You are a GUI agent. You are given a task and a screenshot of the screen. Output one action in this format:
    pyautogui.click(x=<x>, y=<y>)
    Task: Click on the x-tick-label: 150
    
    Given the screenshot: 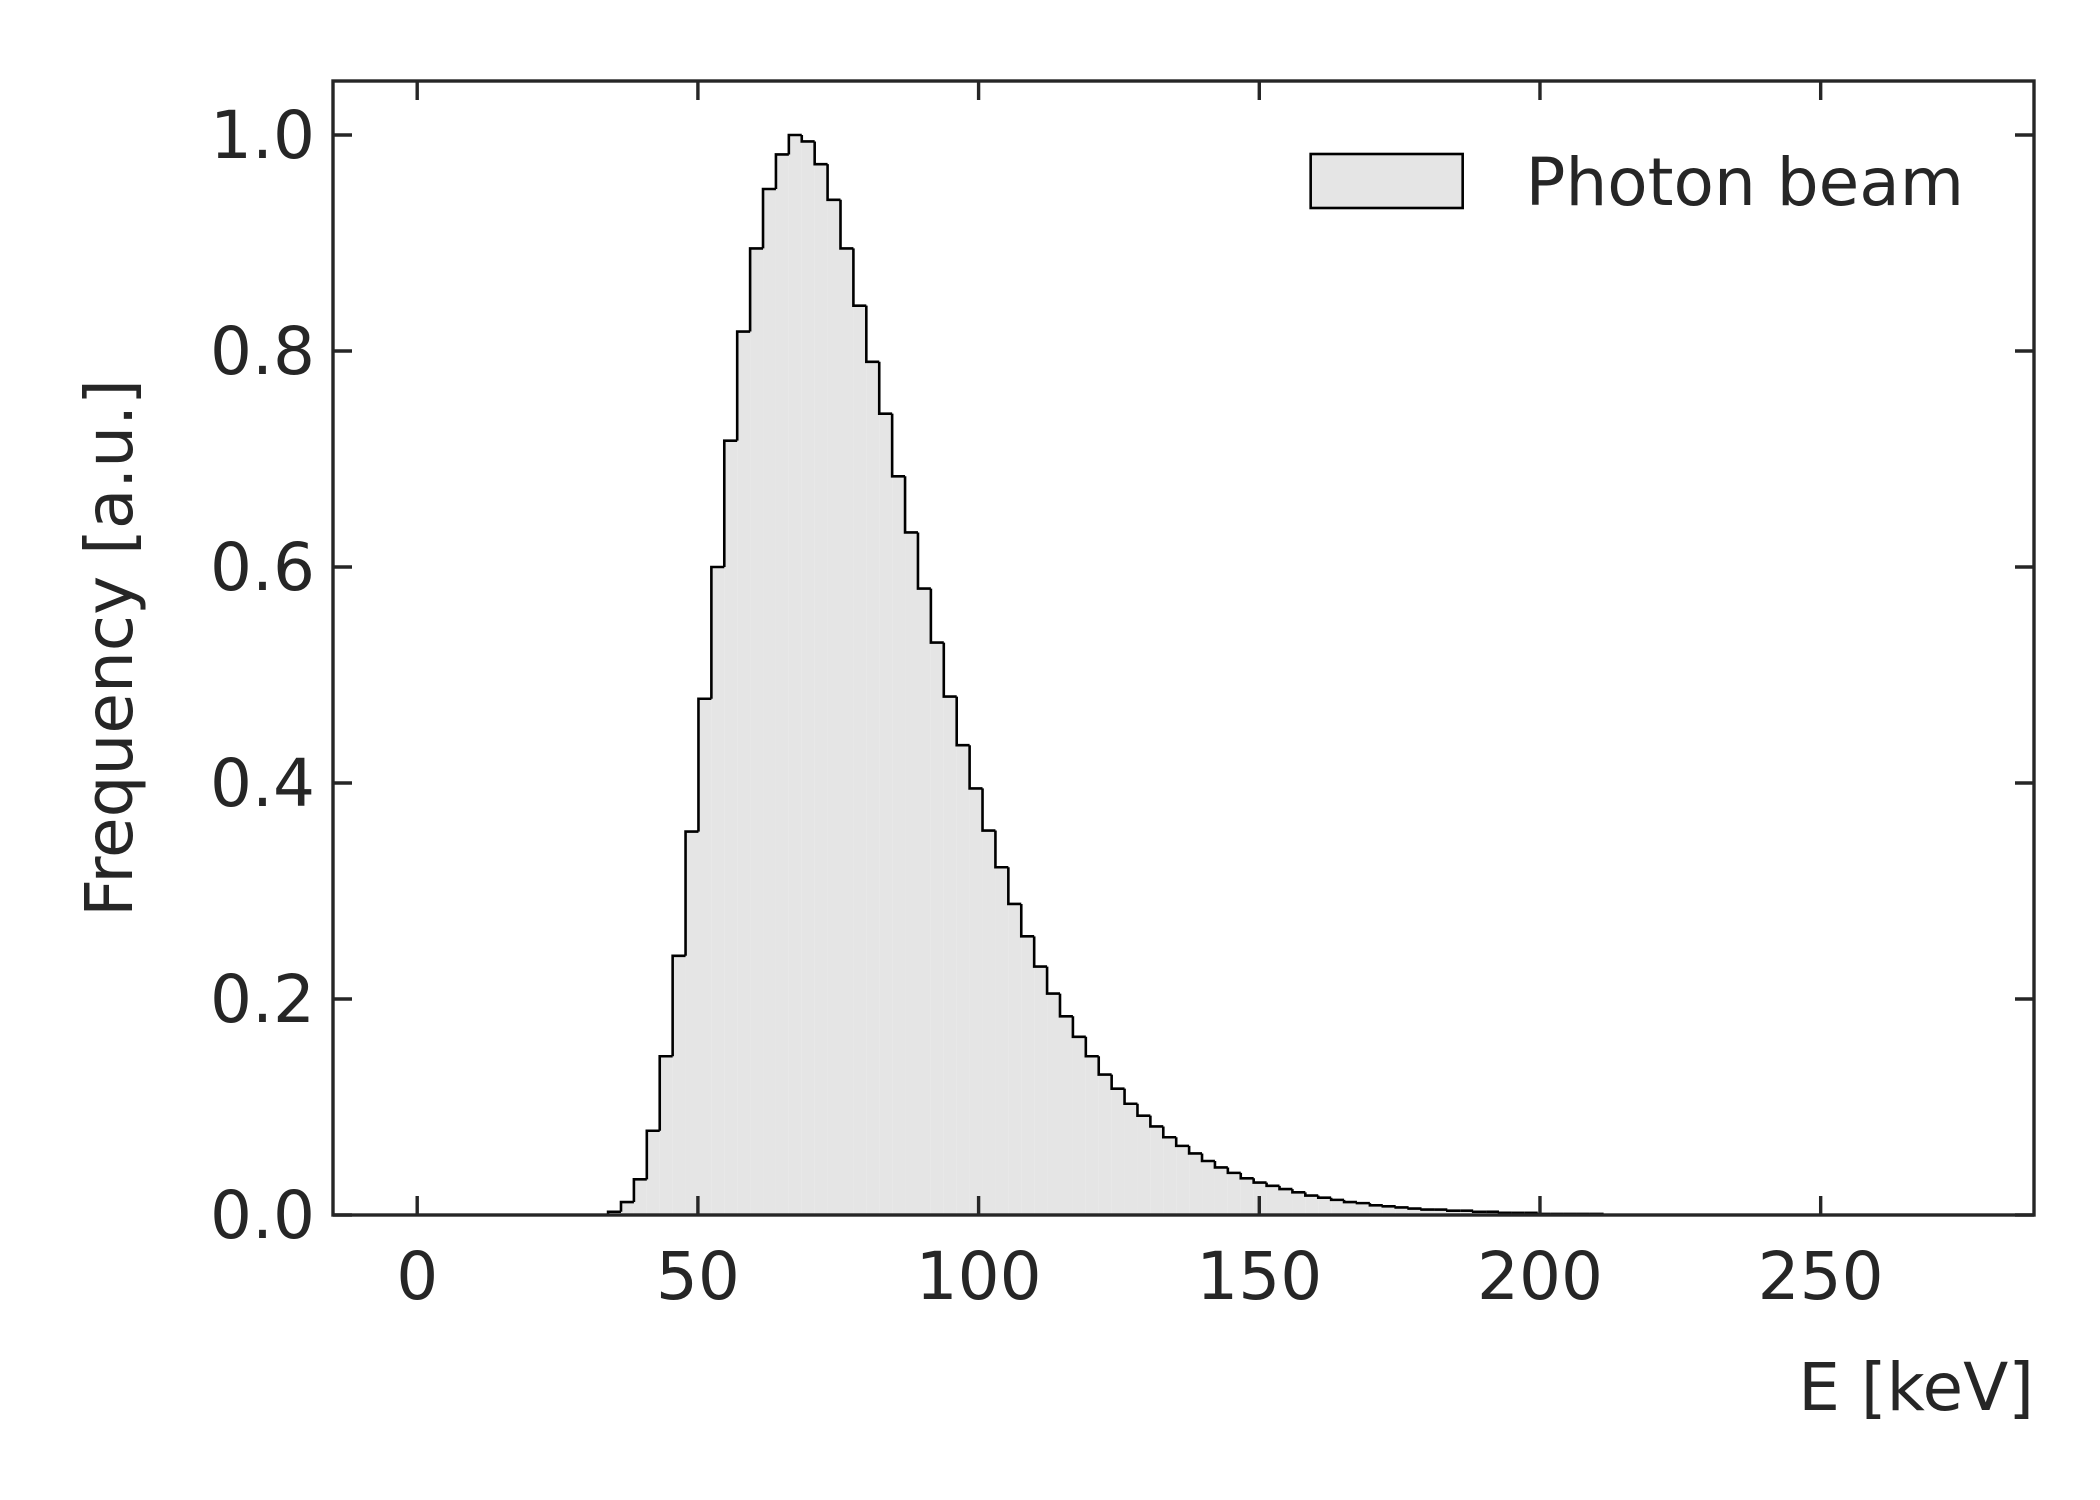 What is the action you would take?
    pyautogui.click(x=1259, y=1276)
    